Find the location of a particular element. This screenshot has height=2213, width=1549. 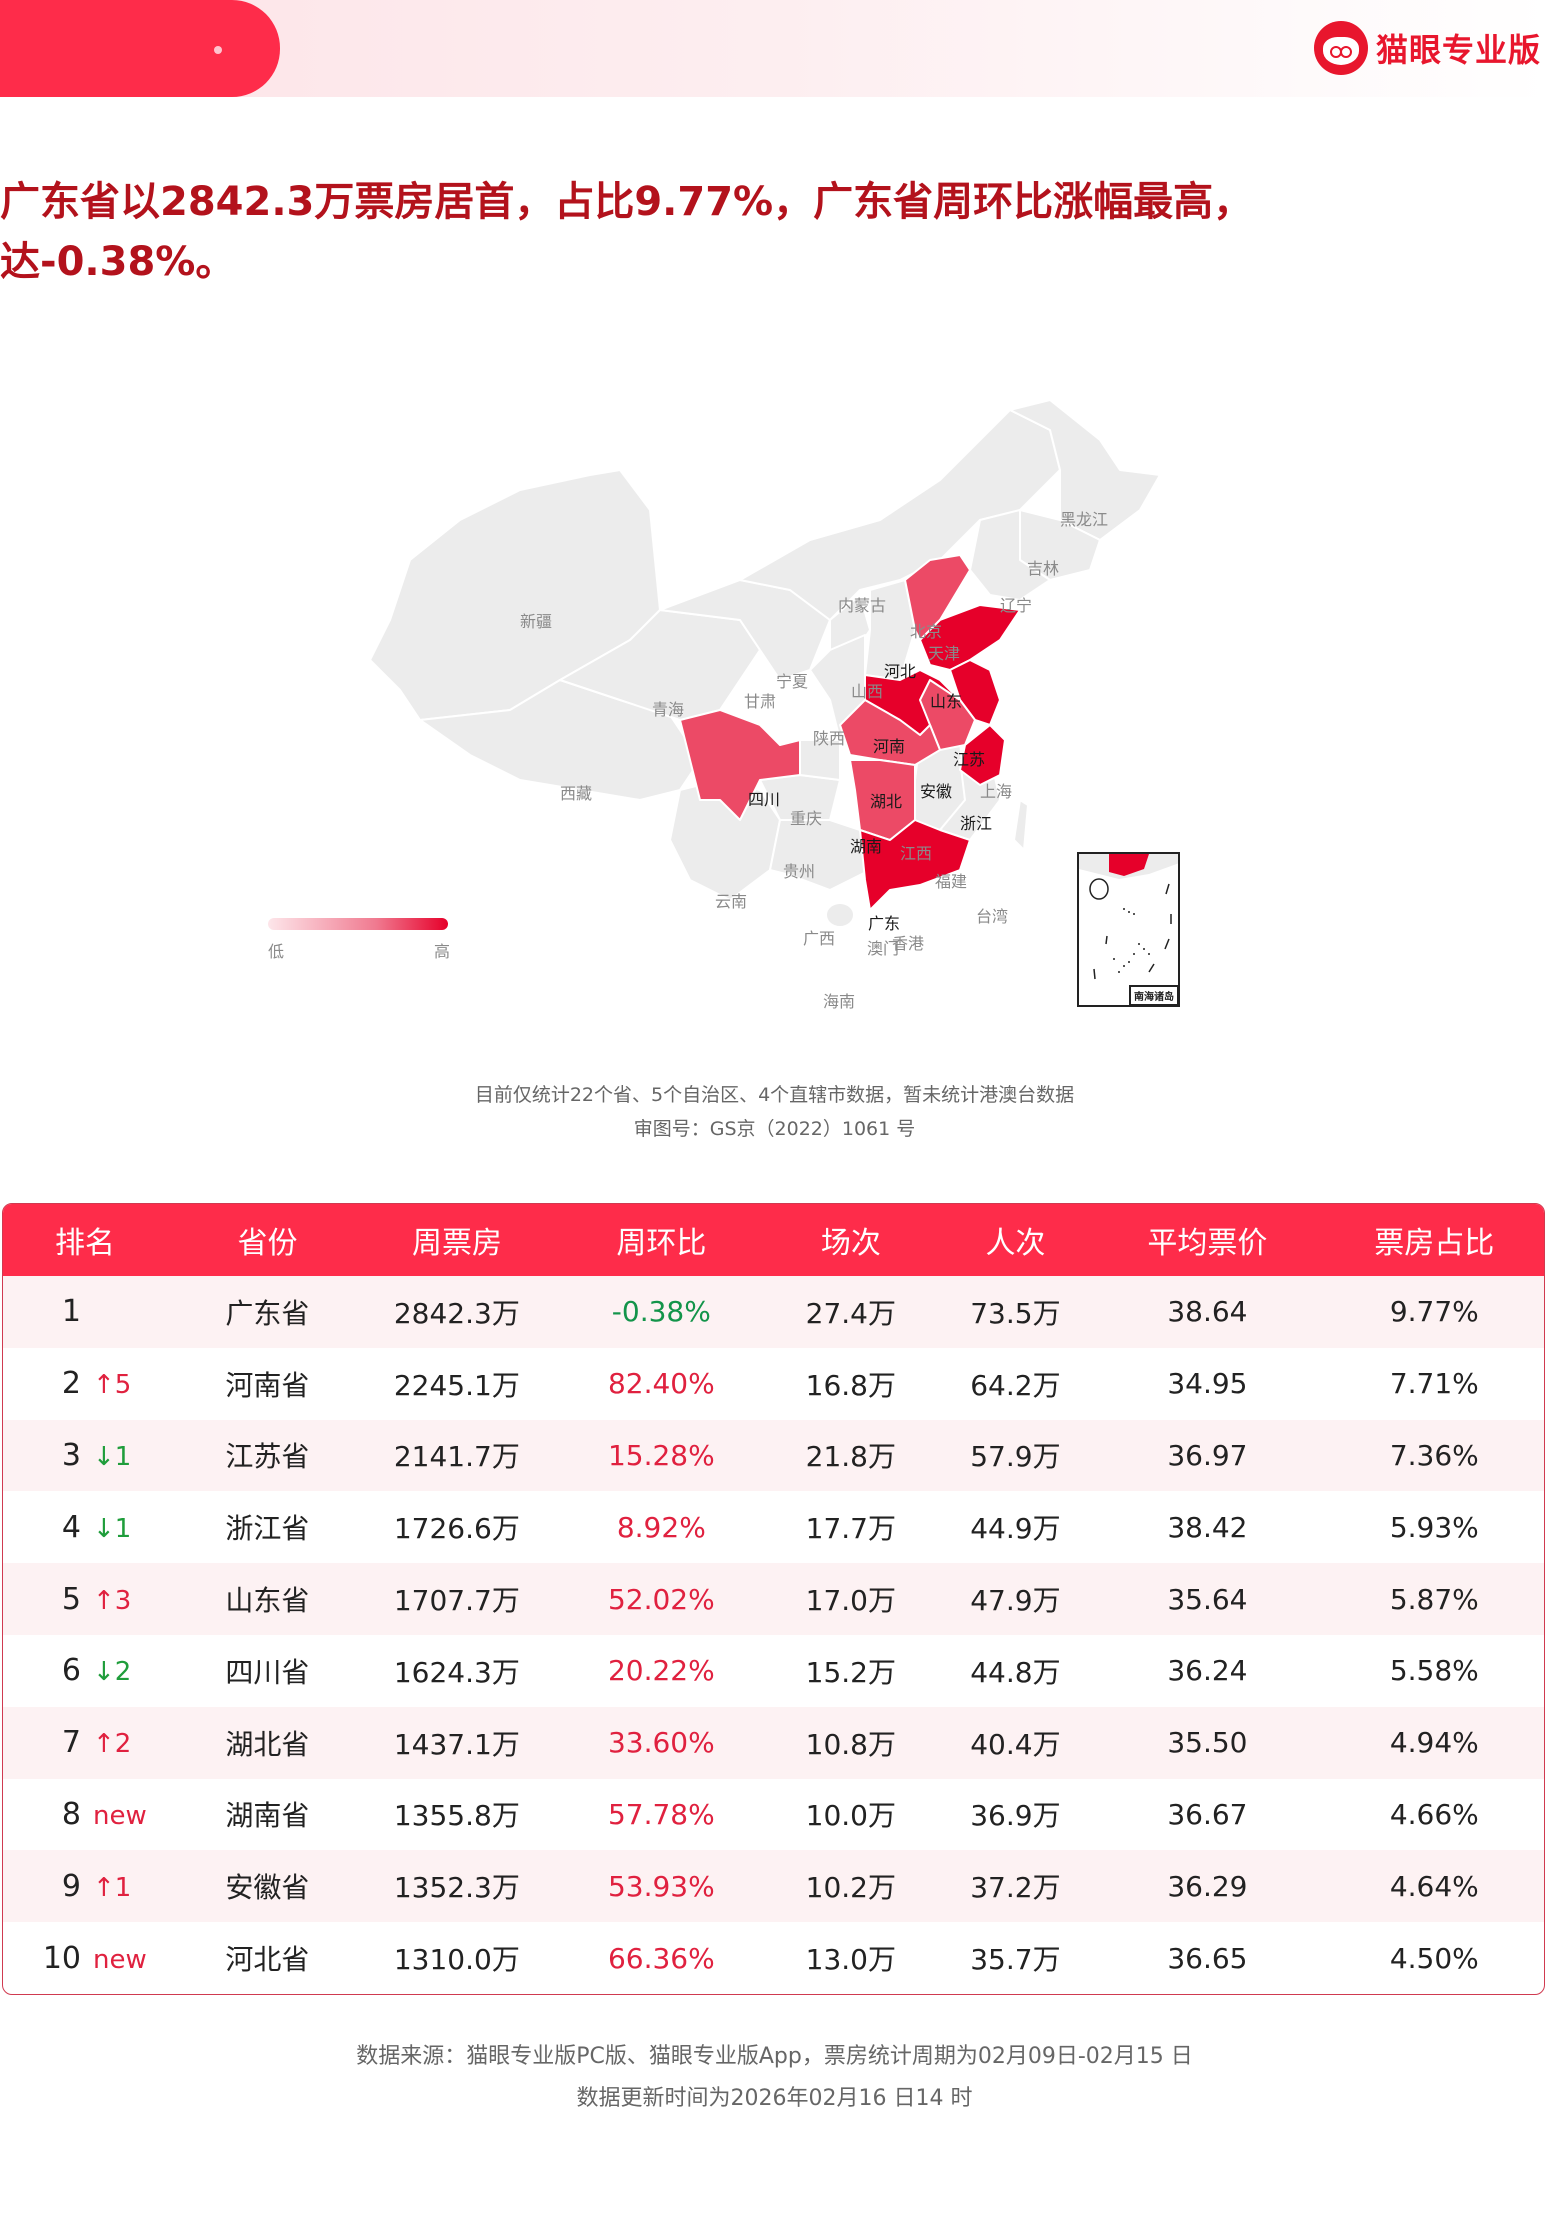

box-office-cell: 1437.1万 is located at coordinates (456, 1744).